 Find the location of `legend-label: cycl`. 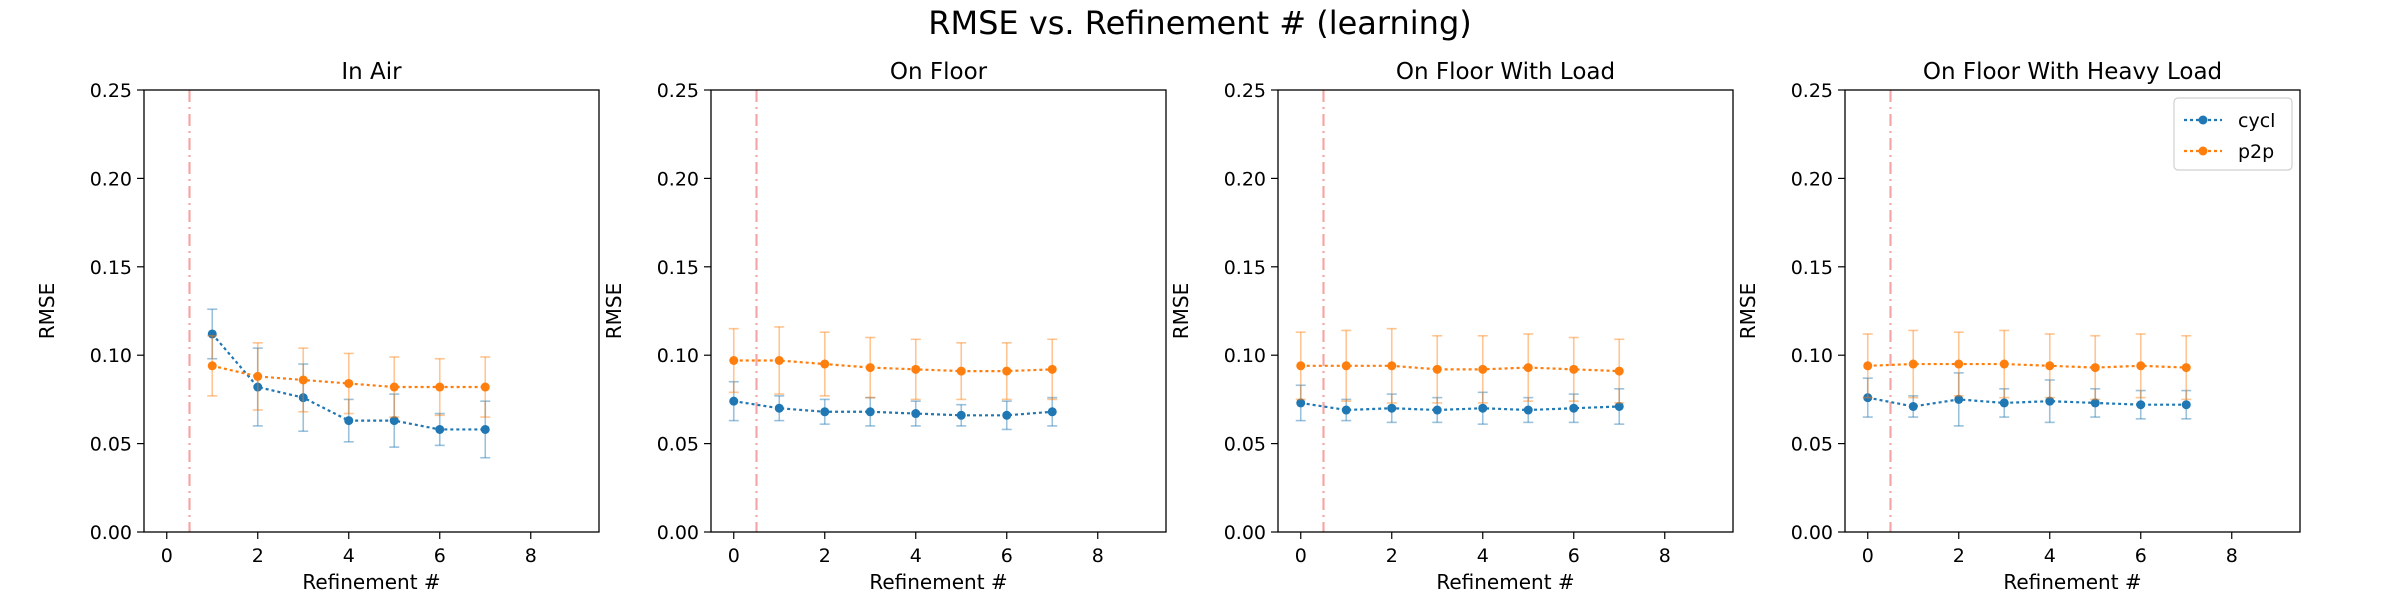

legend-label: cycl is located at coordinates (2256, 121).